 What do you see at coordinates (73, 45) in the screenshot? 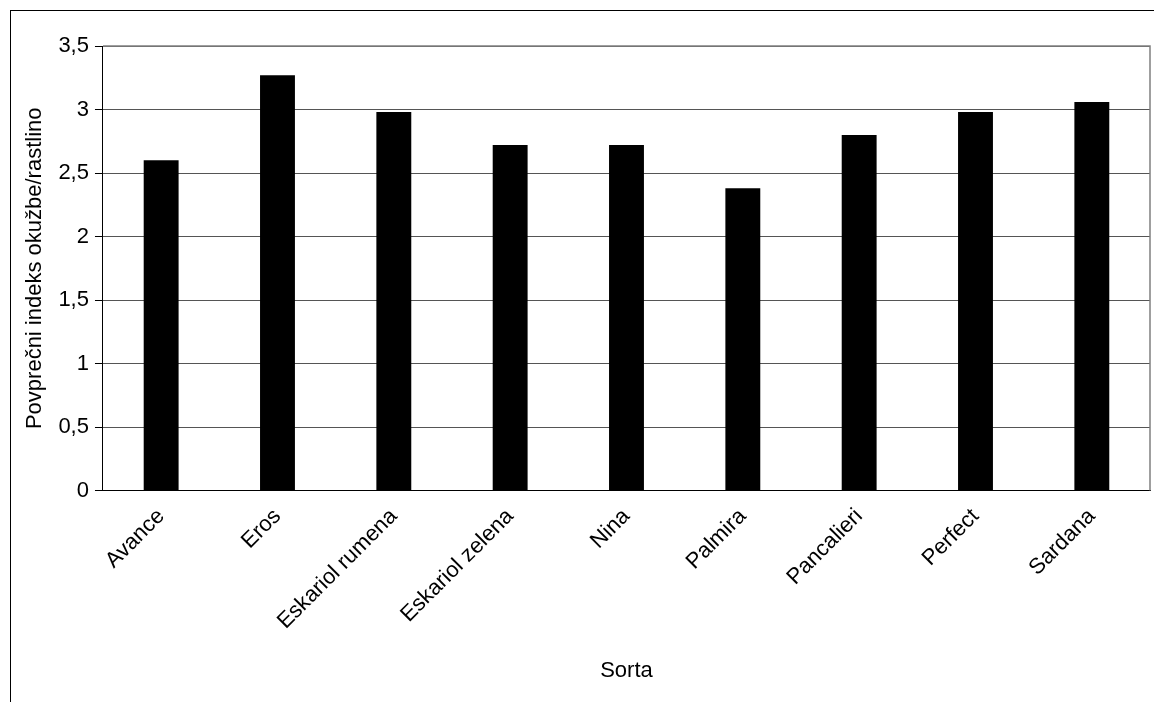
I see `y-tick-label: 3,5` at bounding box center [73, 45].